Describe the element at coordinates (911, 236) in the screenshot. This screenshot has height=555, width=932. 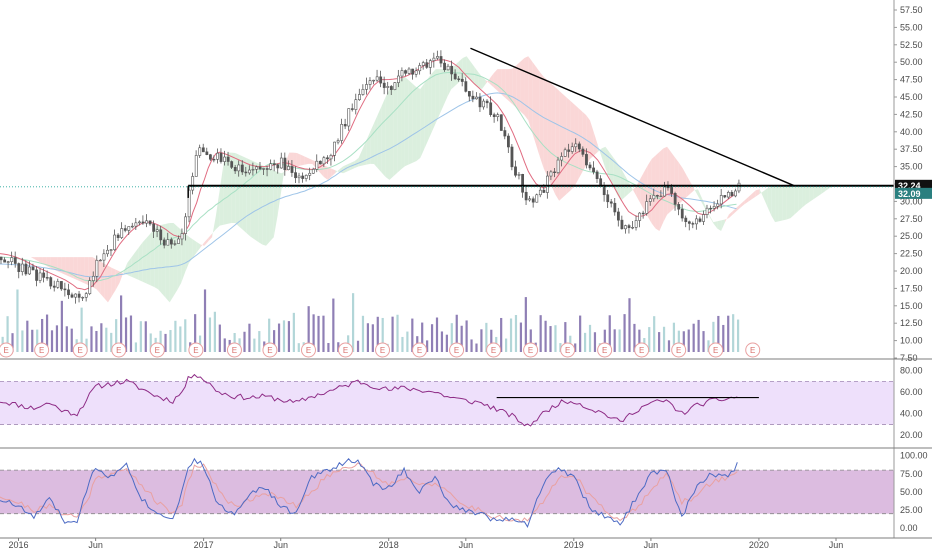
I see `price-axis-label: 25.00` at that location.